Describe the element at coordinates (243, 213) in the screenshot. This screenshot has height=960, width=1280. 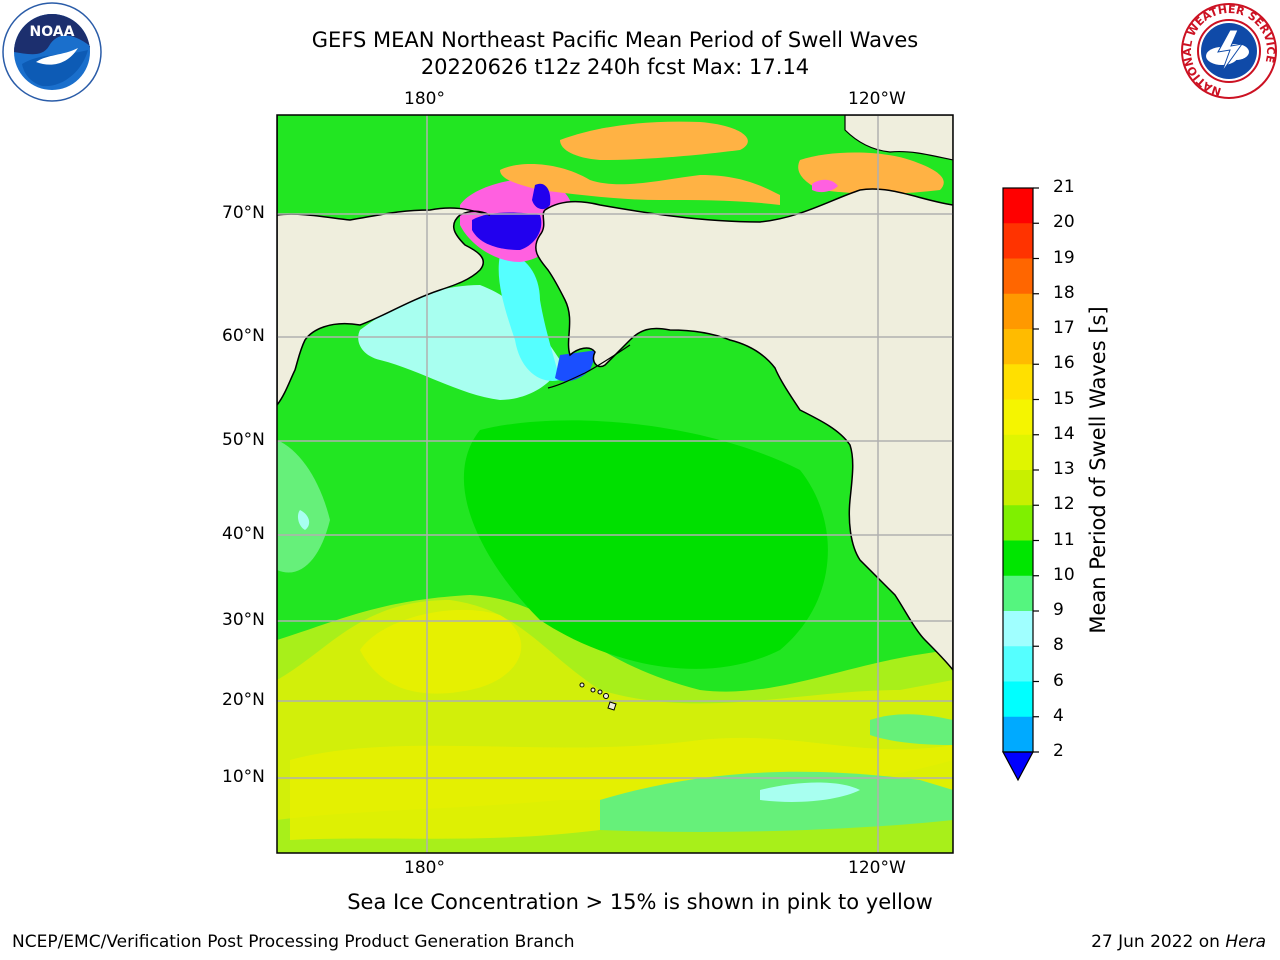
I see `lat-label: 70°N` at that location.